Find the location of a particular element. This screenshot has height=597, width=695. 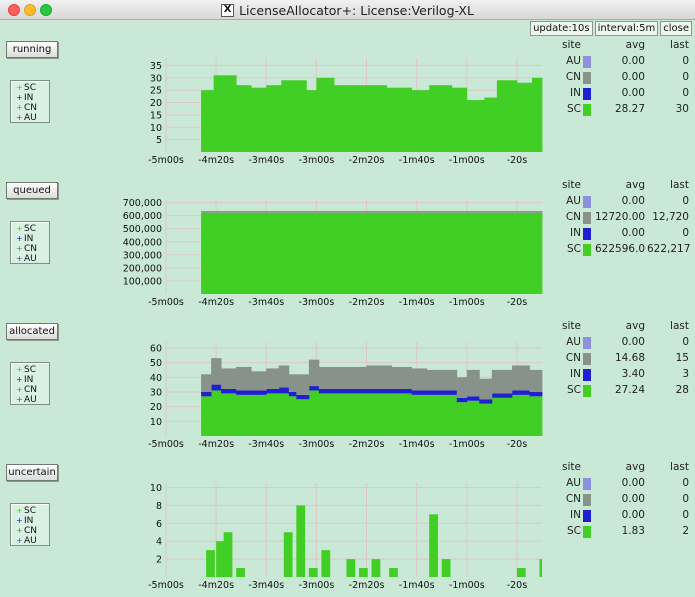

y-tick-label: 700,000 is located at coordinates (142, 203).